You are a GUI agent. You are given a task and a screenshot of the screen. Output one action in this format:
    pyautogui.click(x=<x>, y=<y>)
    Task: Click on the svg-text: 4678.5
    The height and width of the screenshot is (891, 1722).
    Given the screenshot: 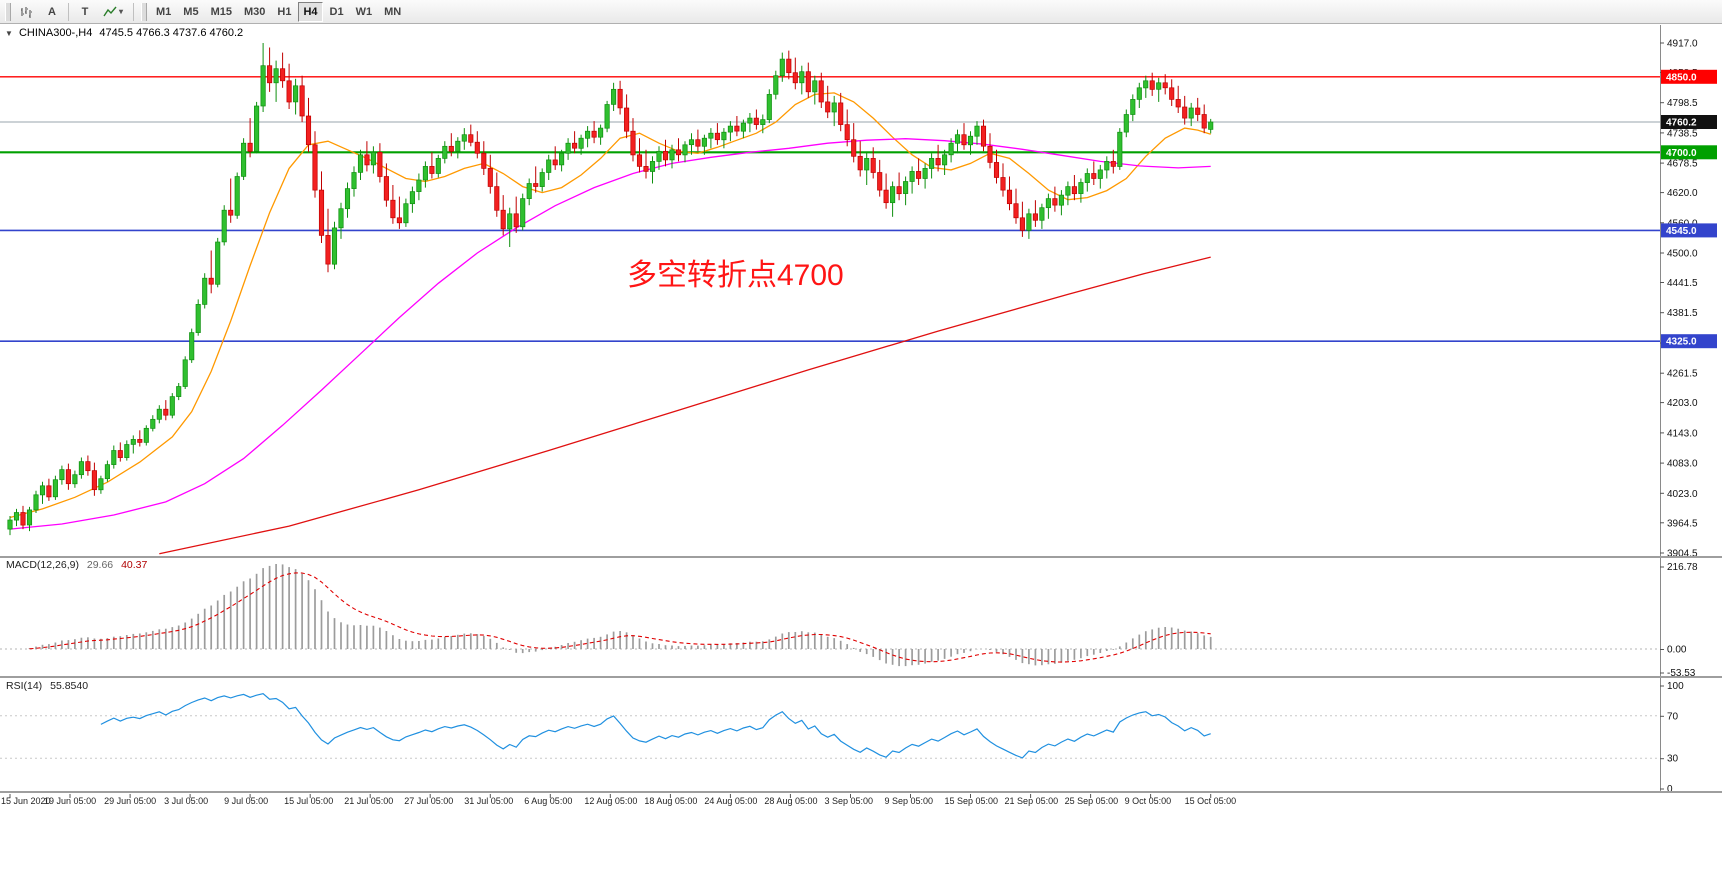 What is the action you would take?
    pyautogui.click(x=1682, y=164)
    